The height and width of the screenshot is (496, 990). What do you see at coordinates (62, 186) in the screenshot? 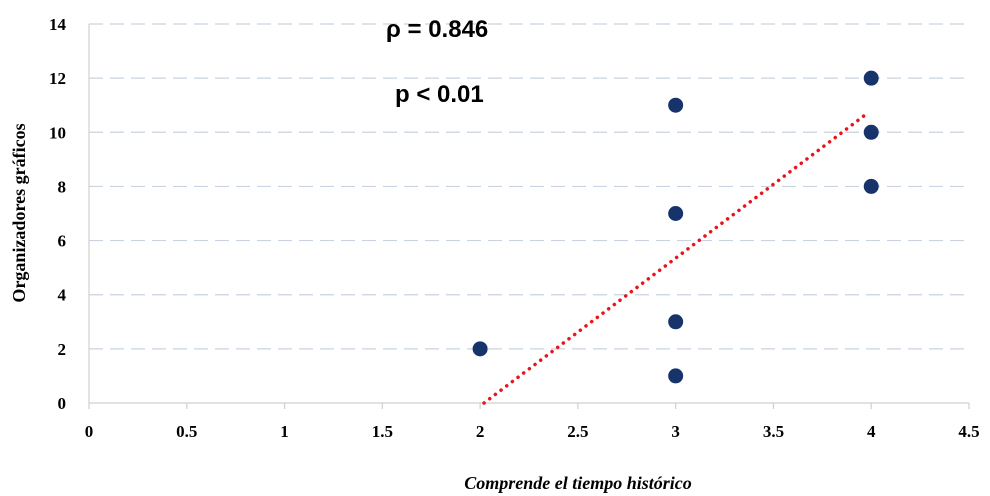
I see `y-tick-label-8: 8` at bounding box center [62, 186].